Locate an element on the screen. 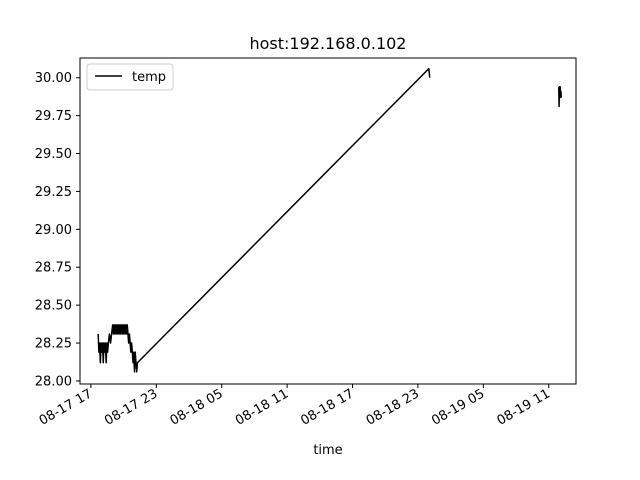 The width and height of the screenshot is (640, 480). legend: temp is located at coordinates (130, 77).